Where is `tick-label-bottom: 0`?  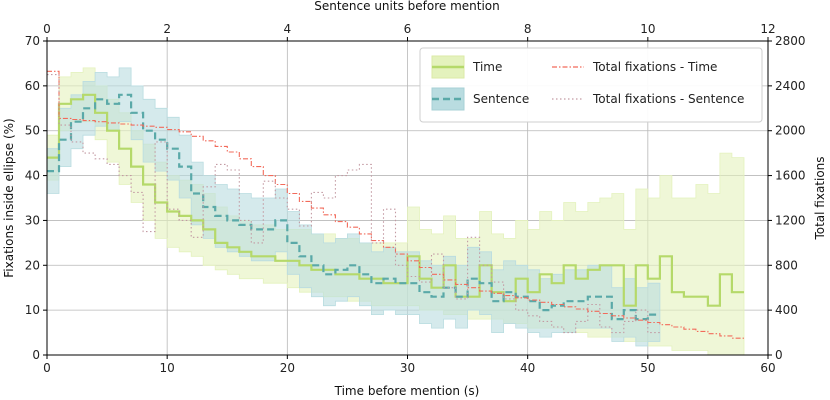
tick-label-bottom: 0 is located at coordinates (47, 368).